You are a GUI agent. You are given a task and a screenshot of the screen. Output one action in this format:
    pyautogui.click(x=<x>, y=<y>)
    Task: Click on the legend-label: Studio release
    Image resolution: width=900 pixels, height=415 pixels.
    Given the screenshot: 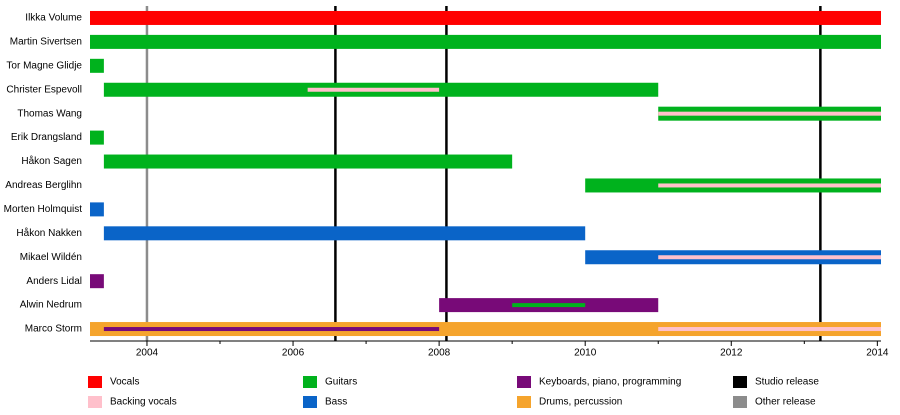 What is the action you would take?
    pyautogui.click(x=787, y=382)
    